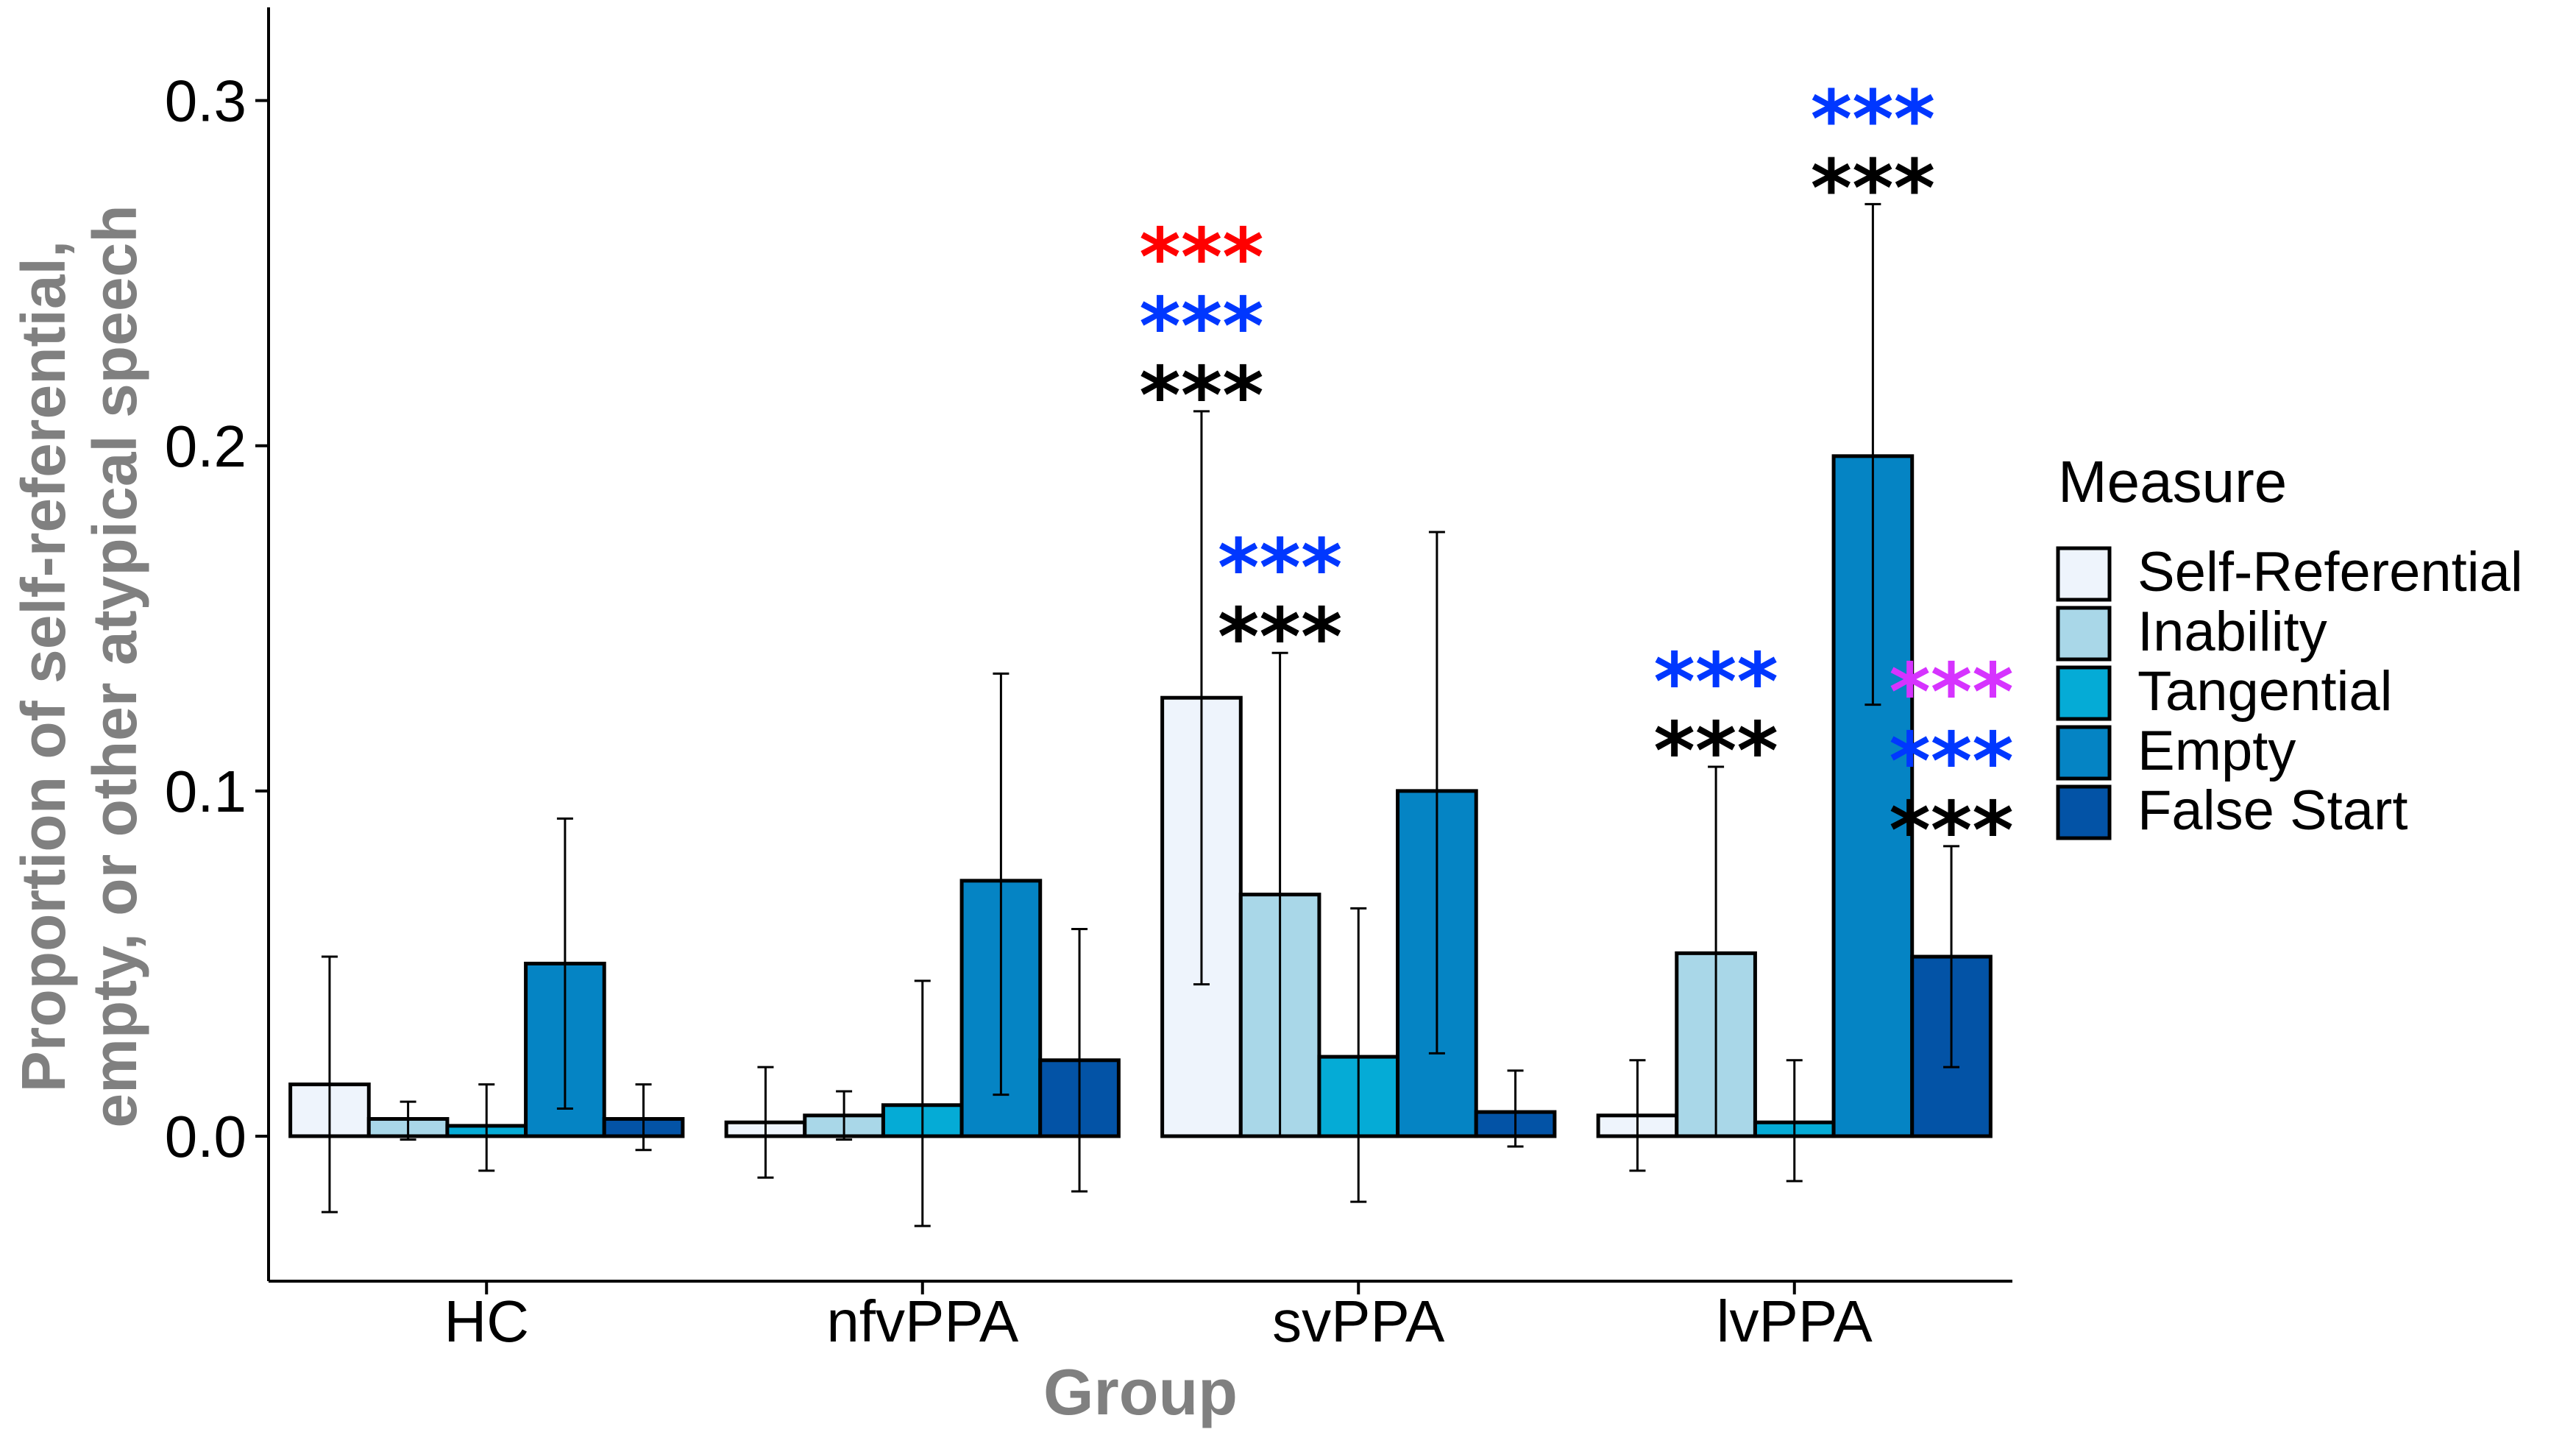 Image resolution: width=2576 pixels, height=1446 pixels. Describe the element at coordinates (2272, 810) in the screenshot. I see `legend-label: False Start` at that location.